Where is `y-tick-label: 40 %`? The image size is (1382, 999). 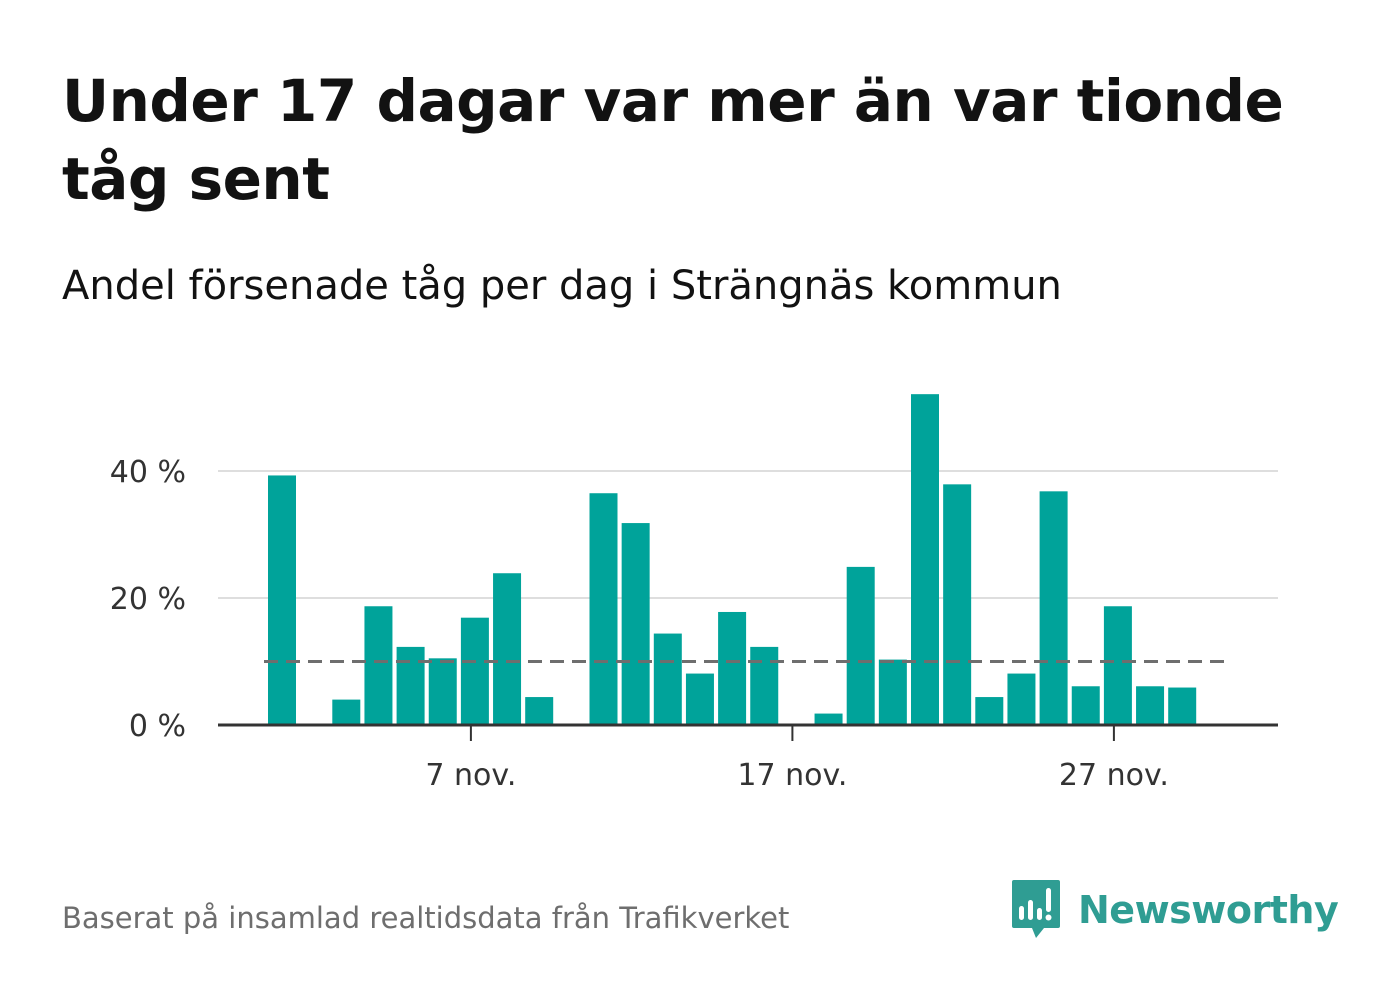 y-tick-label: 40 % is located at coordinates (148, 472).